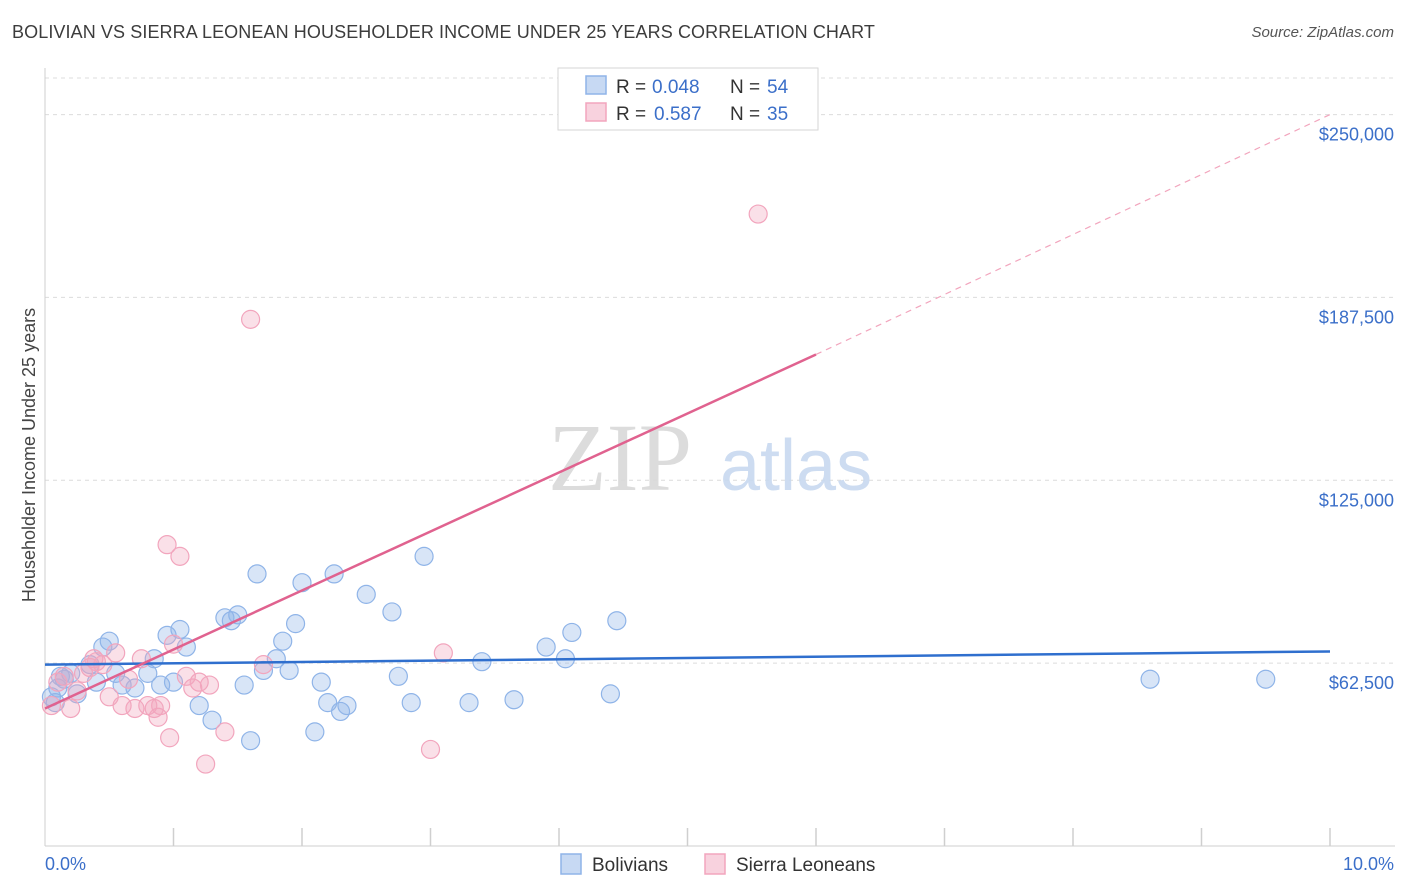 The image size is (1406, 892). What do you see at coordinates (688, 99) in the screenshot?
I see `legend-stats: R = 0.048 N = 54 R = 0.587 N = 35` at bounding box center [688, 99].